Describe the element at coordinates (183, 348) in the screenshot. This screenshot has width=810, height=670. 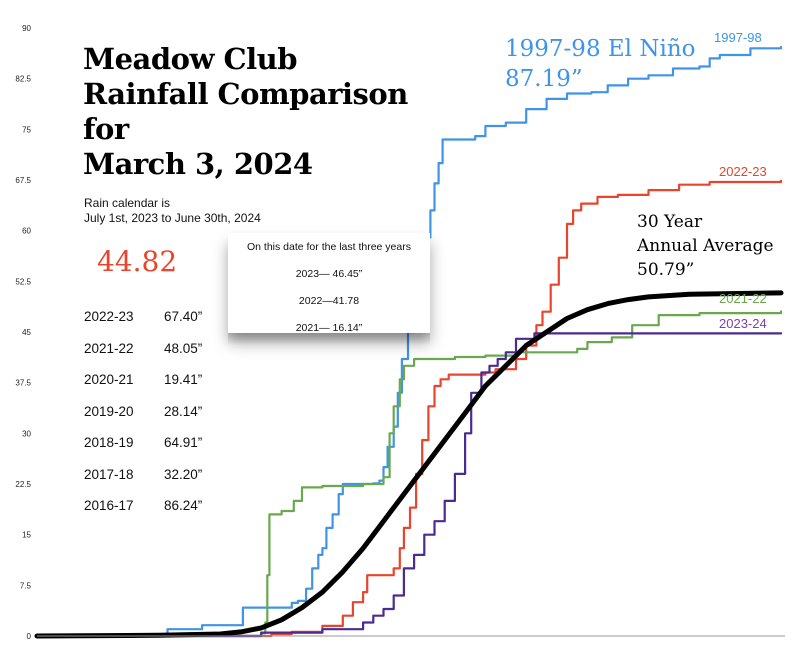
I see `season-total: 48.05”` at that location.